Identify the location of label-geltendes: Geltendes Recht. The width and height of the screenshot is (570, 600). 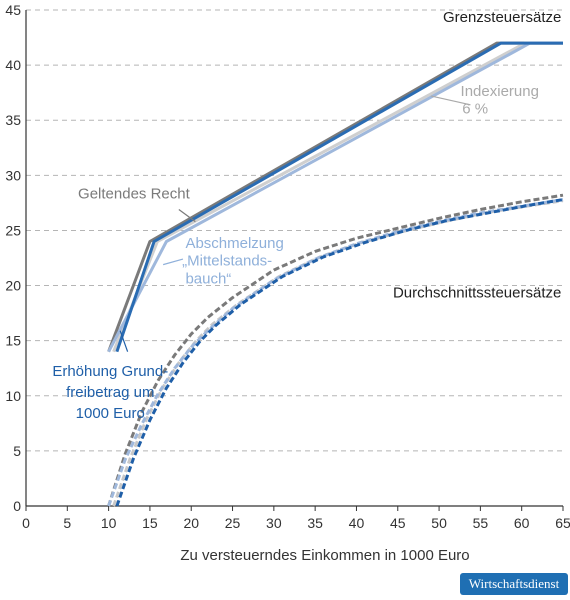
(134, 193).